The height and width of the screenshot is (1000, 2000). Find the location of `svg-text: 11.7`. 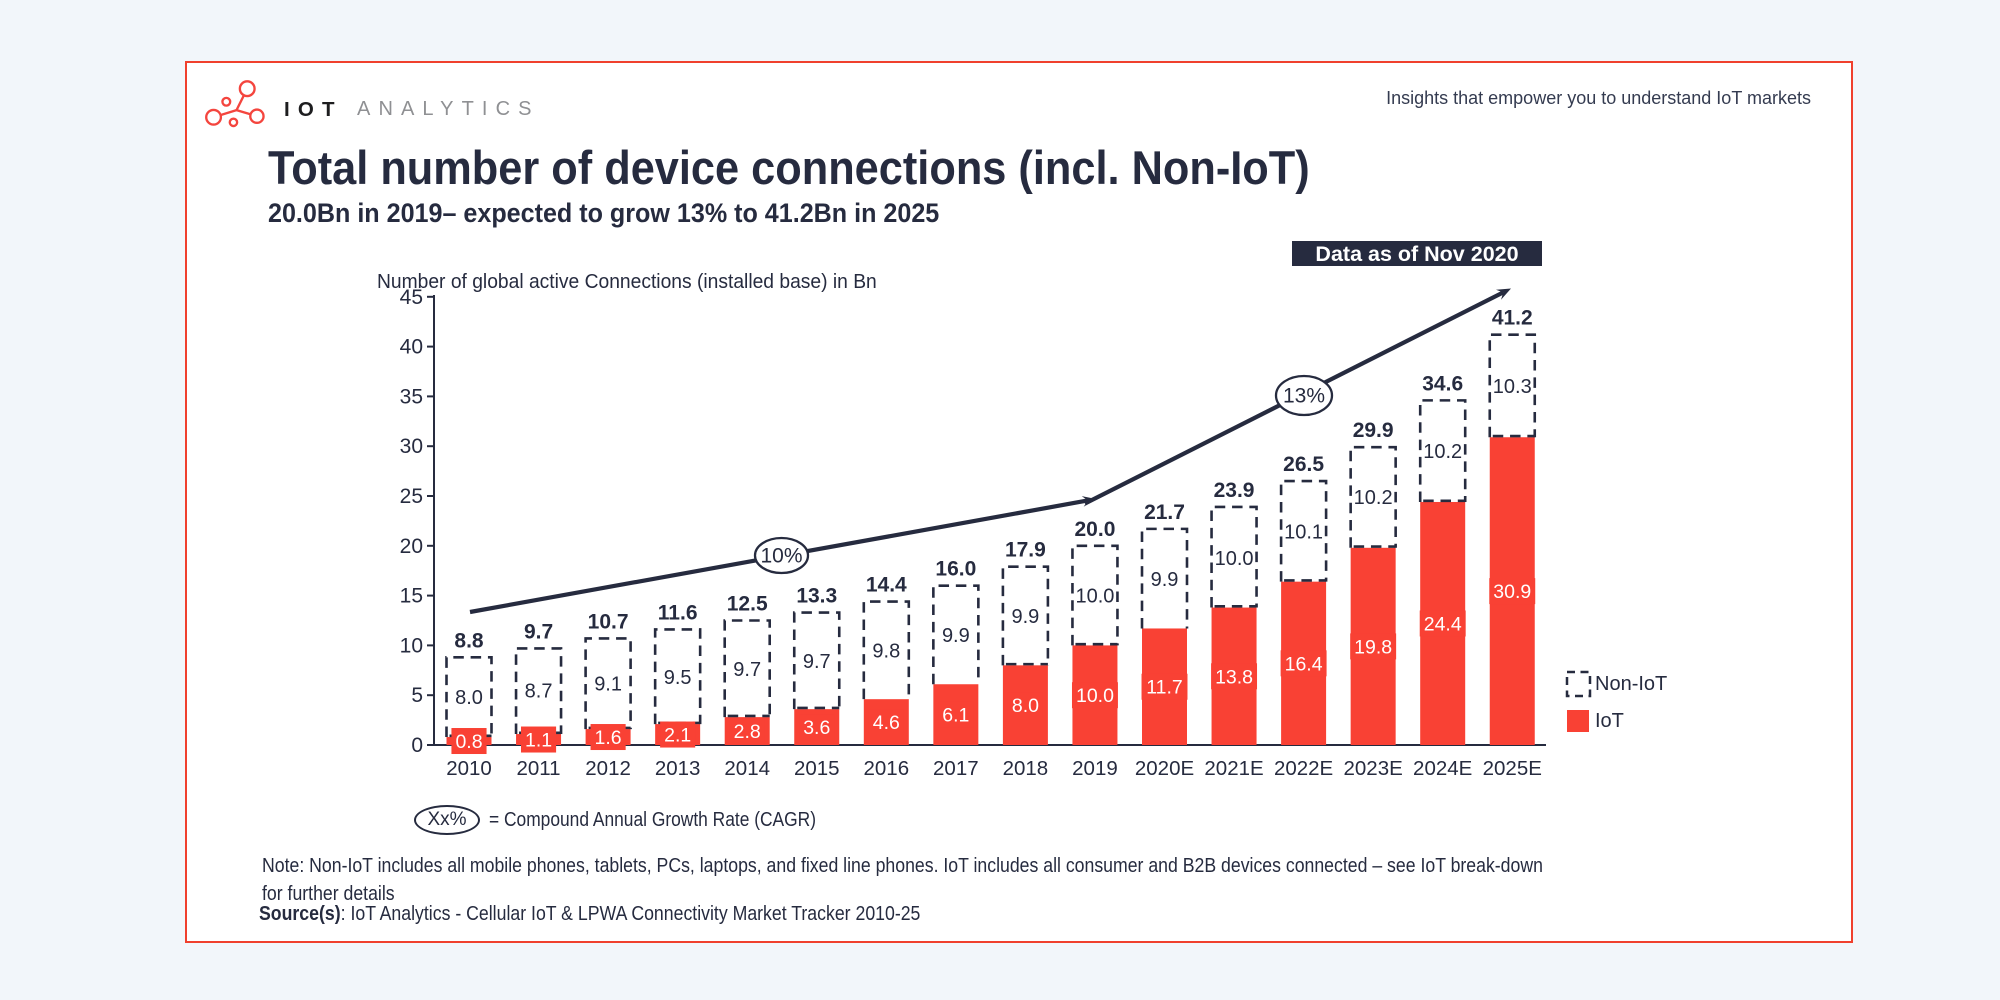

svg-text: 11.7 is located at coordinates (1164, 688).